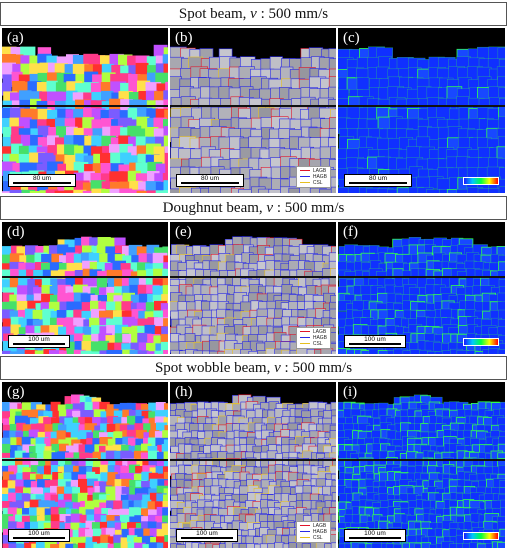  Describe the element at coordinates (15, 38) in the screenshot. I see `panel-label: (a)` at that location.